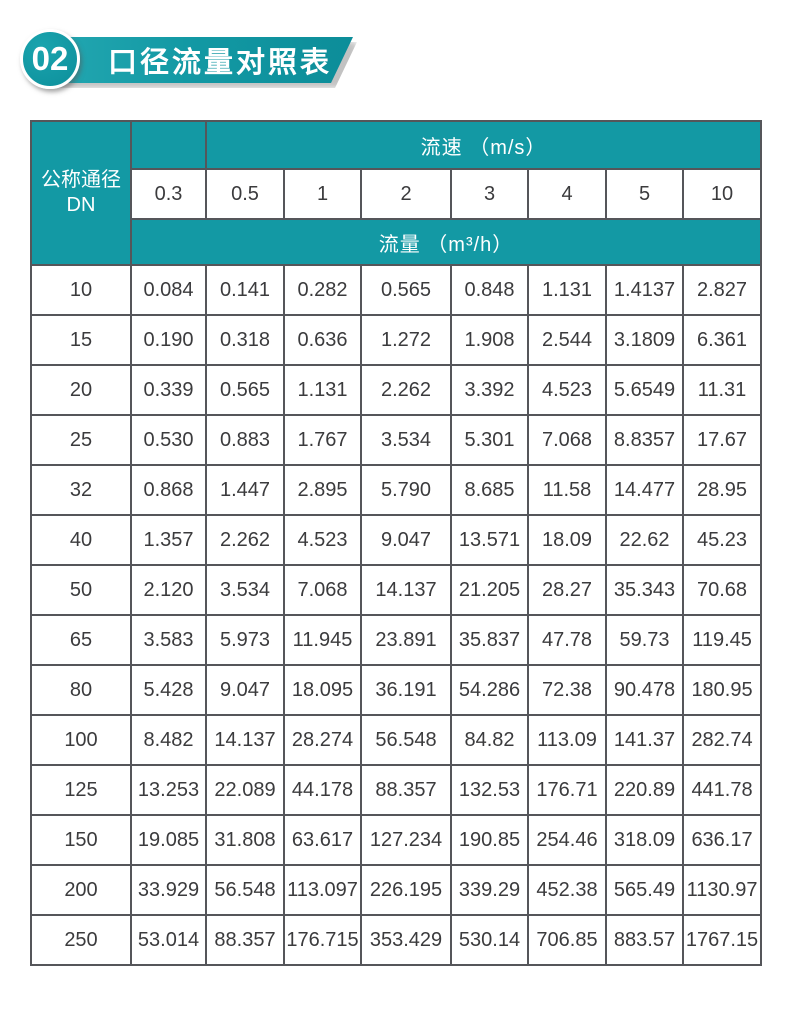  What do you see at coordinates (644, 590) in the screenshot?
I see `flow-value-cell: 35.343` at bounding box center [644, 590].